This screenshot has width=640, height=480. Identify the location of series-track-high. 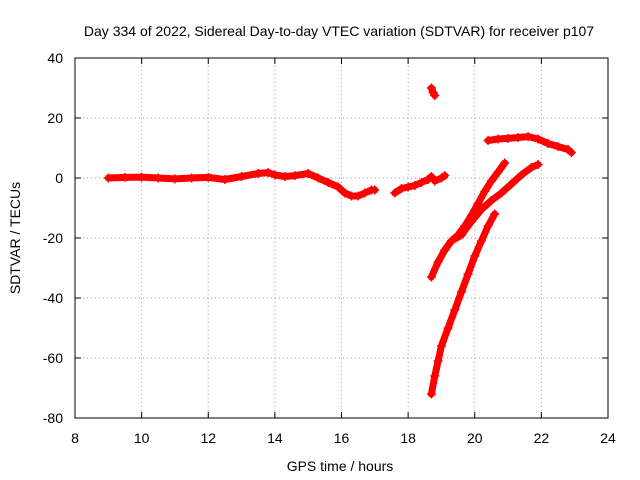
(433, 91).